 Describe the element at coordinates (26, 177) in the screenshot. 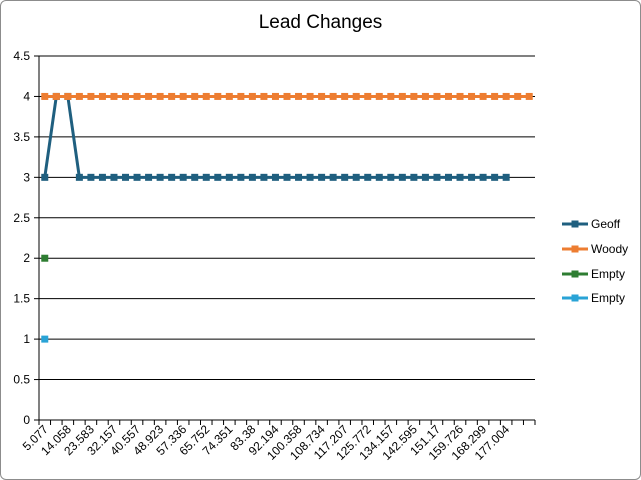

I see `y-tick-label: 3` at that location.